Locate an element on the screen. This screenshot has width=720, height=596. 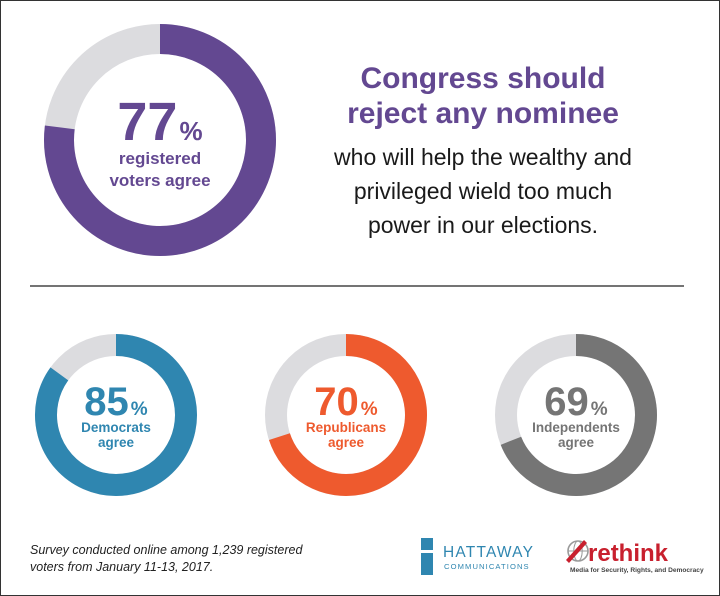
donut-label-democrats-1: Democrats is located at coordinates (116, 427).